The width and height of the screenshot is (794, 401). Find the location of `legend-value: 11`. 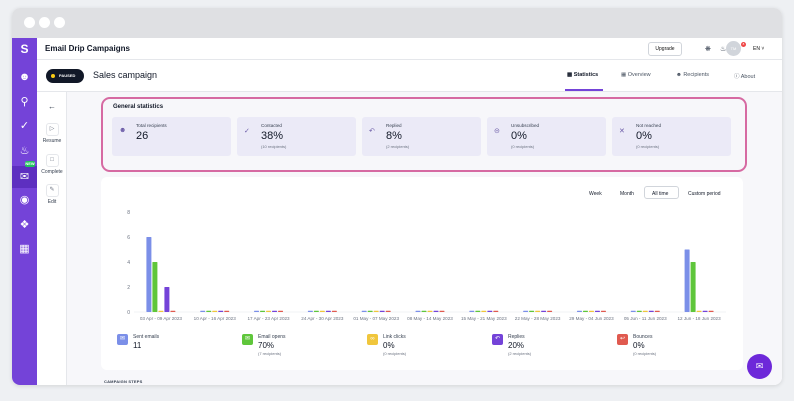

legend-value: 11 is located at coordinates (137, 345).